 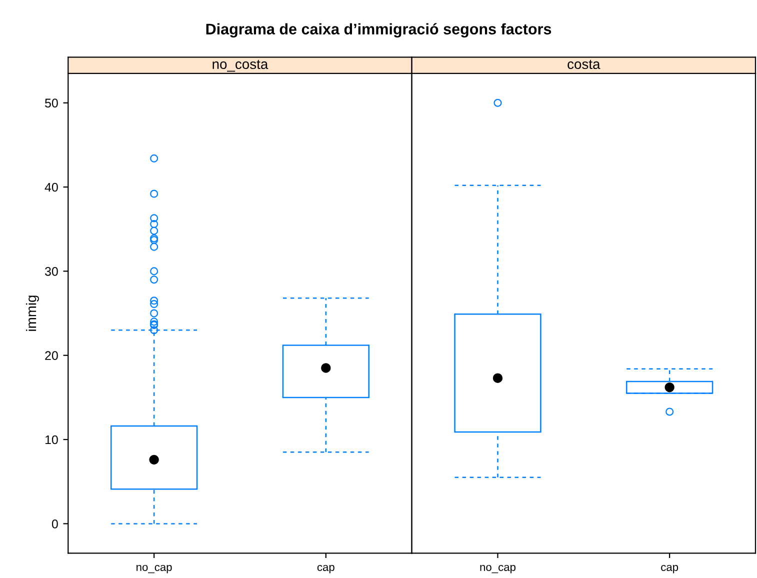 What do you see at coordinates (51, 187) in the screenshot?
I see `y-tick-label: 40` at bounding box center [51, 187].